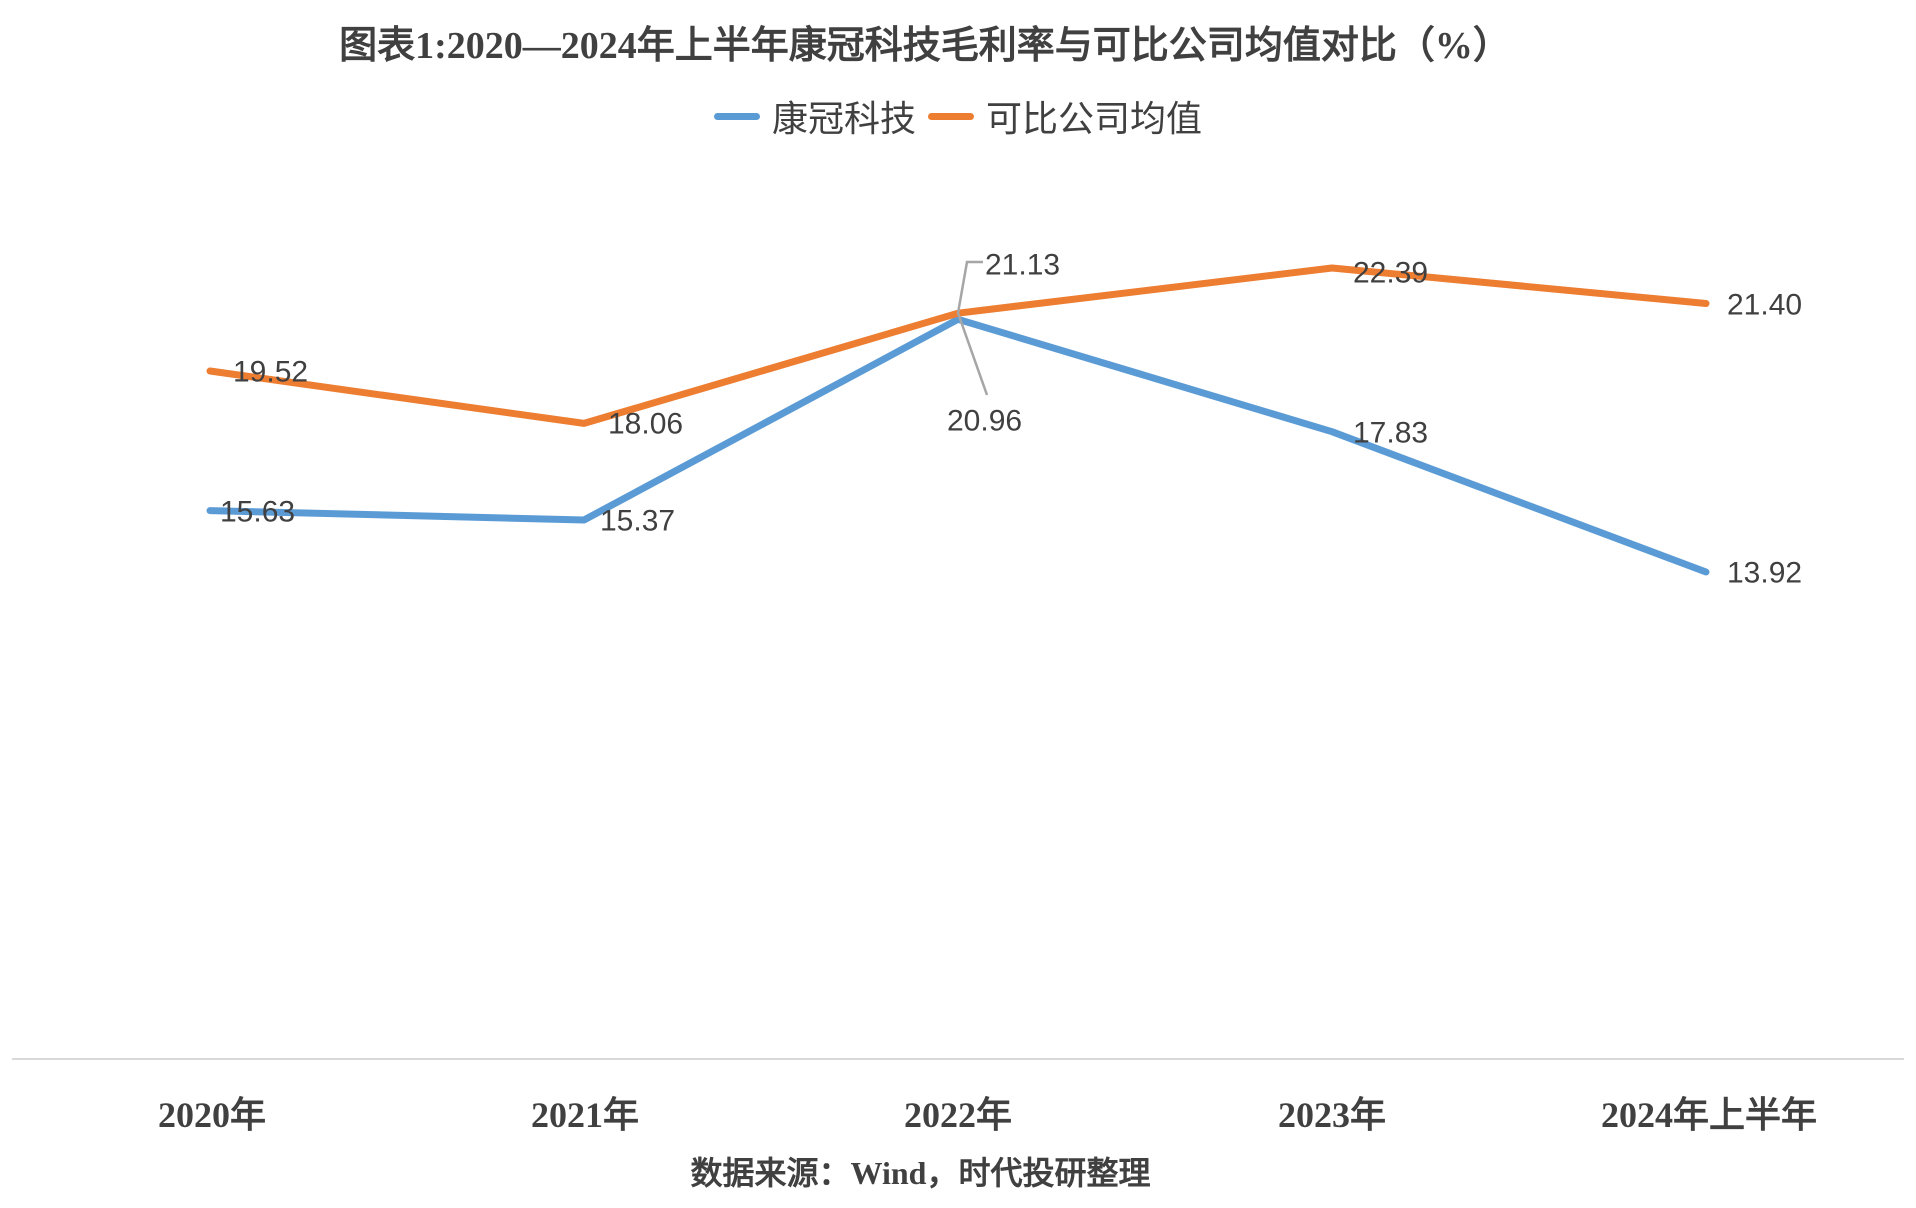 The image size is (1916, 1208). Describe the element at coordinates (1022, 265) in the screenshot. I see `data-label: 21.13` at that location.